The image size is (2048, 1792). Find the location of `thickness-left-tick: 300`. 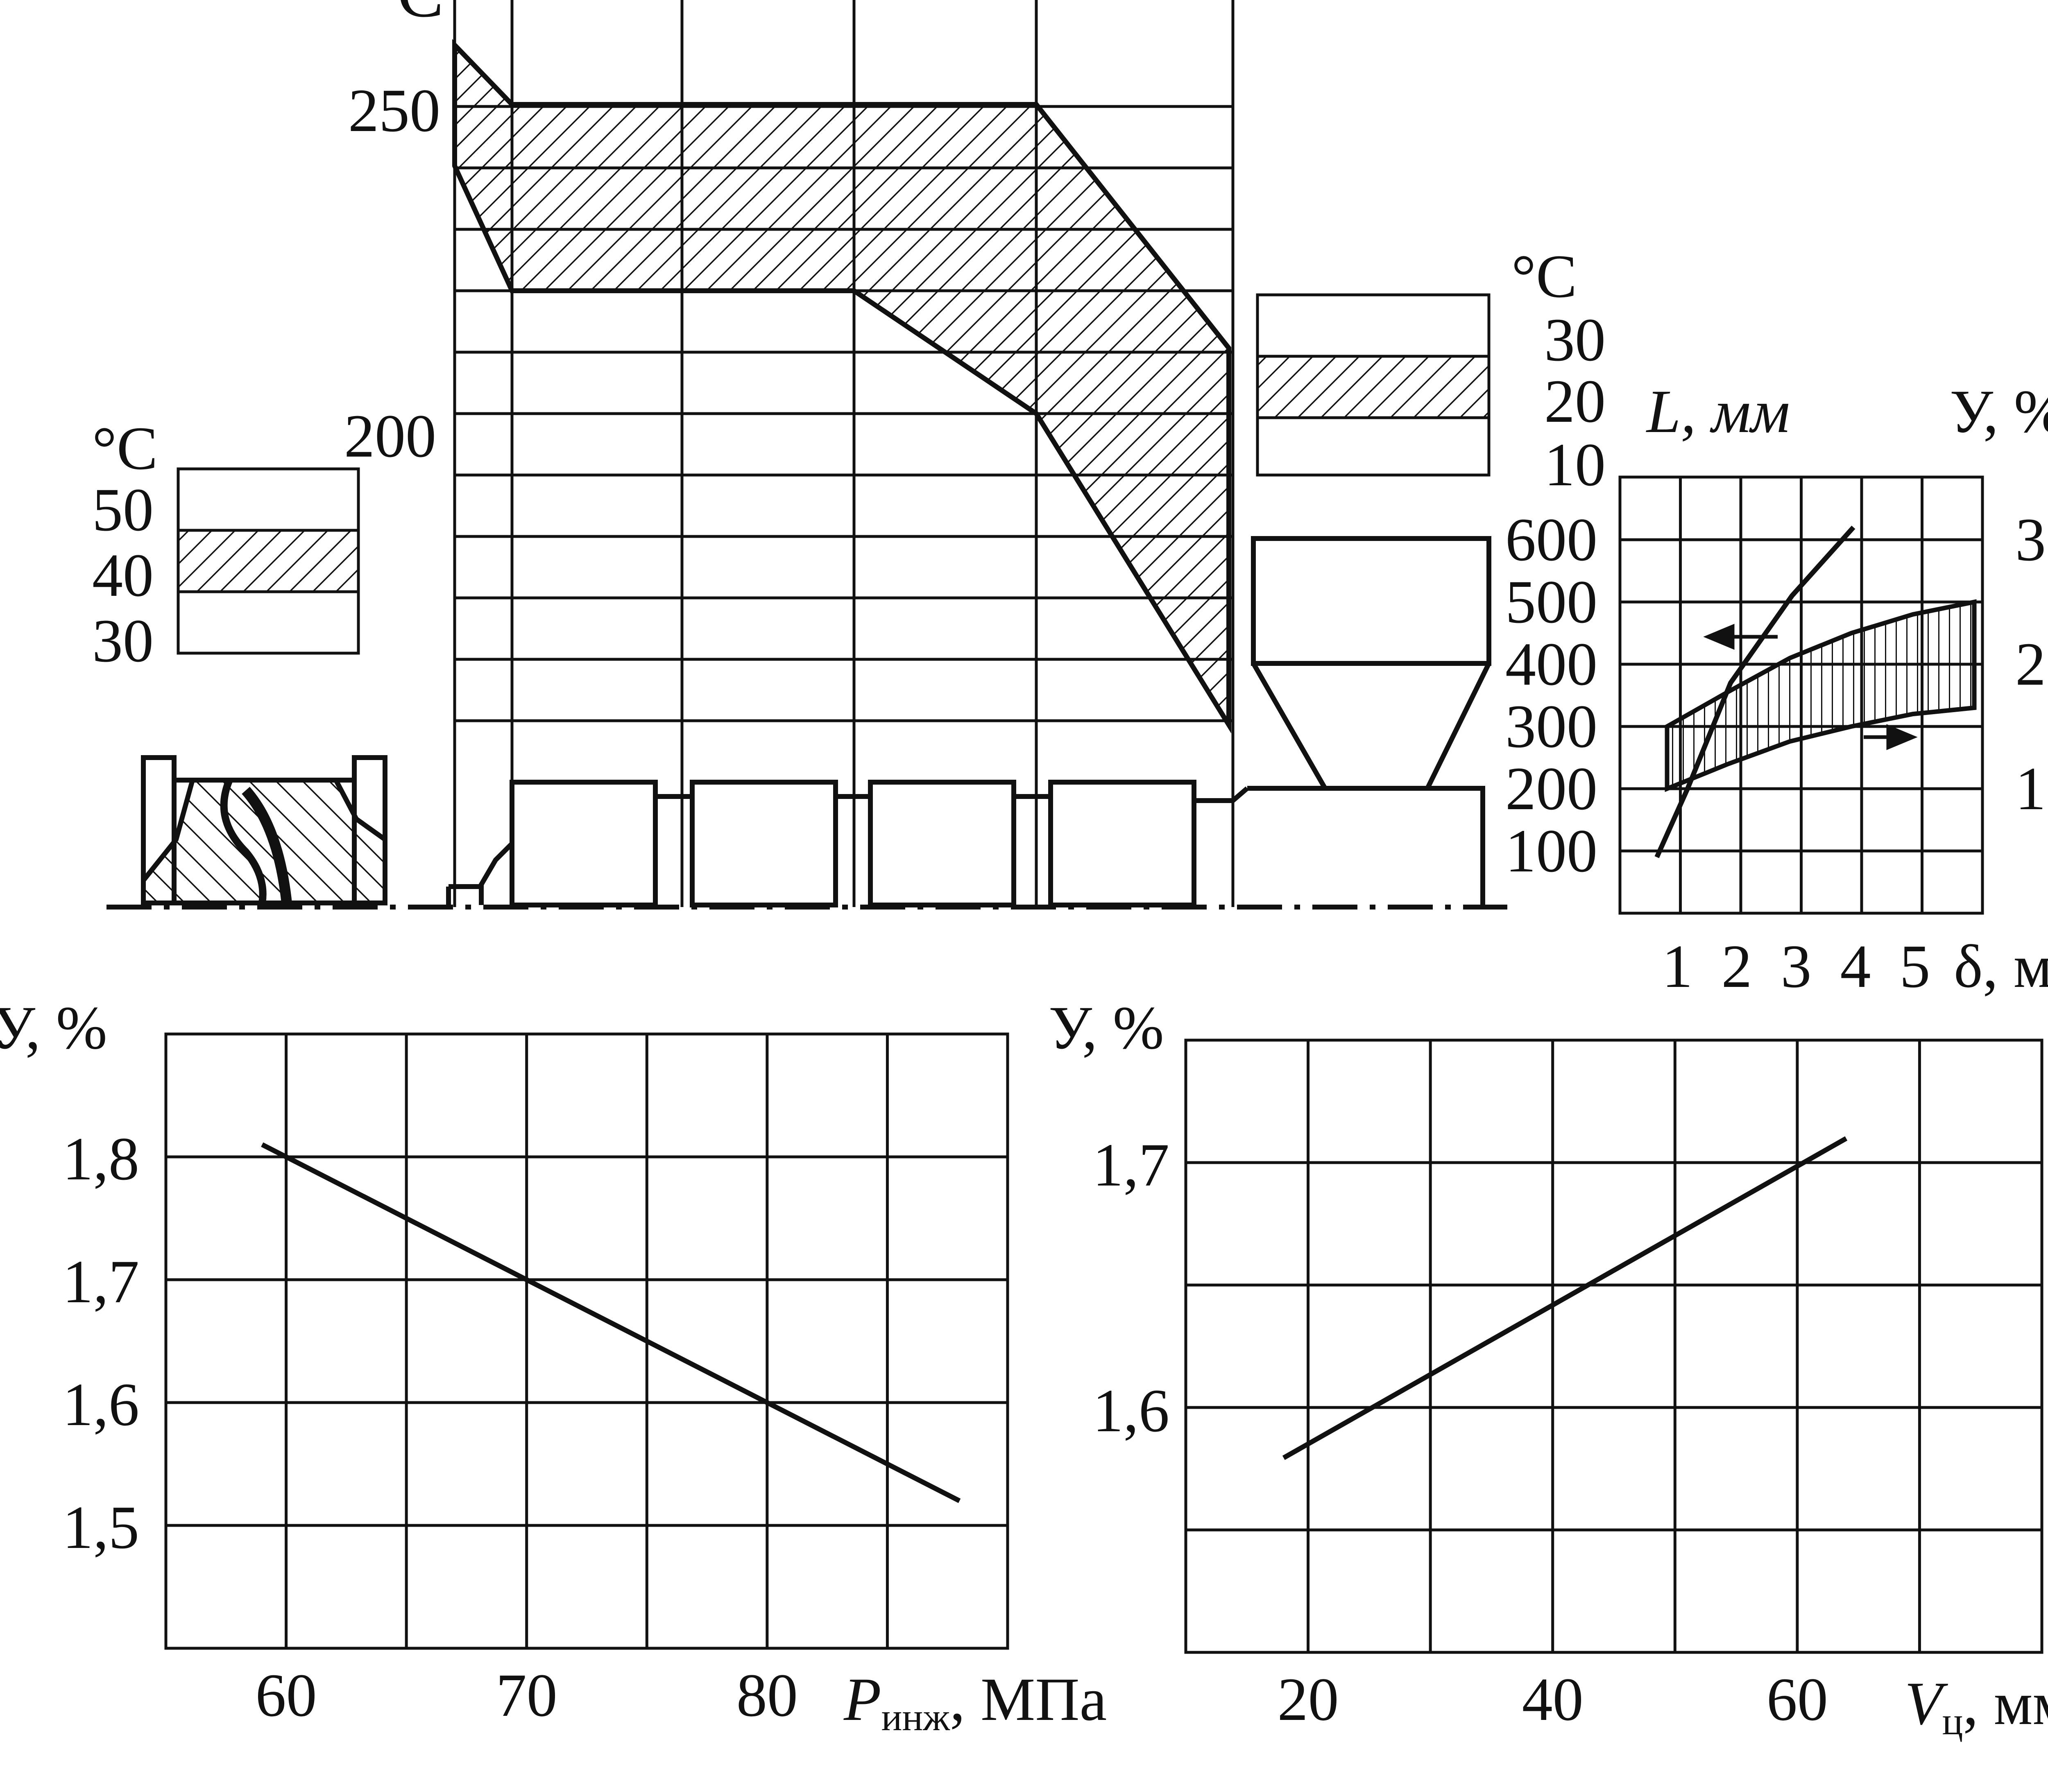

thickness-left-tick: 300 is located at coordinates (1551, 726).